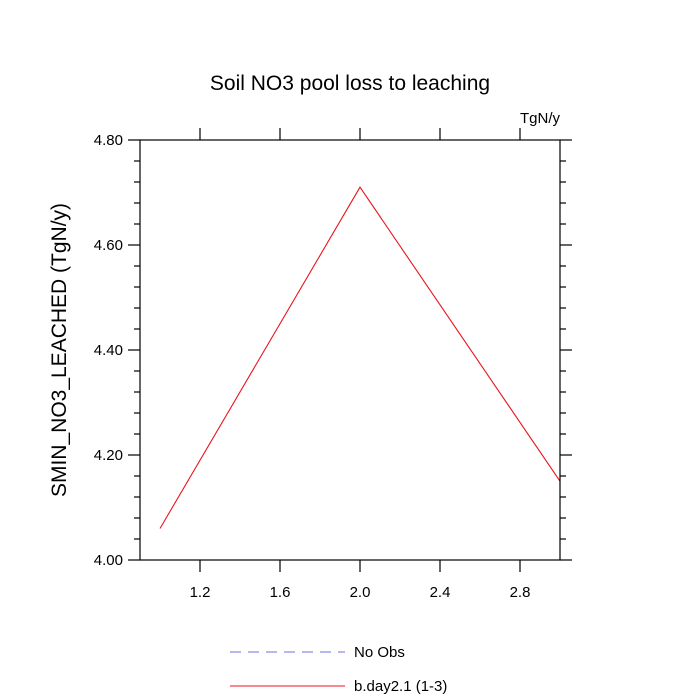 The width and height of the screenshot is (700, 700). Describe the element at coordinates (350, 83) in the screenshot. I see `chart-title: Soil NO3 pool loss to leaching` at that location.